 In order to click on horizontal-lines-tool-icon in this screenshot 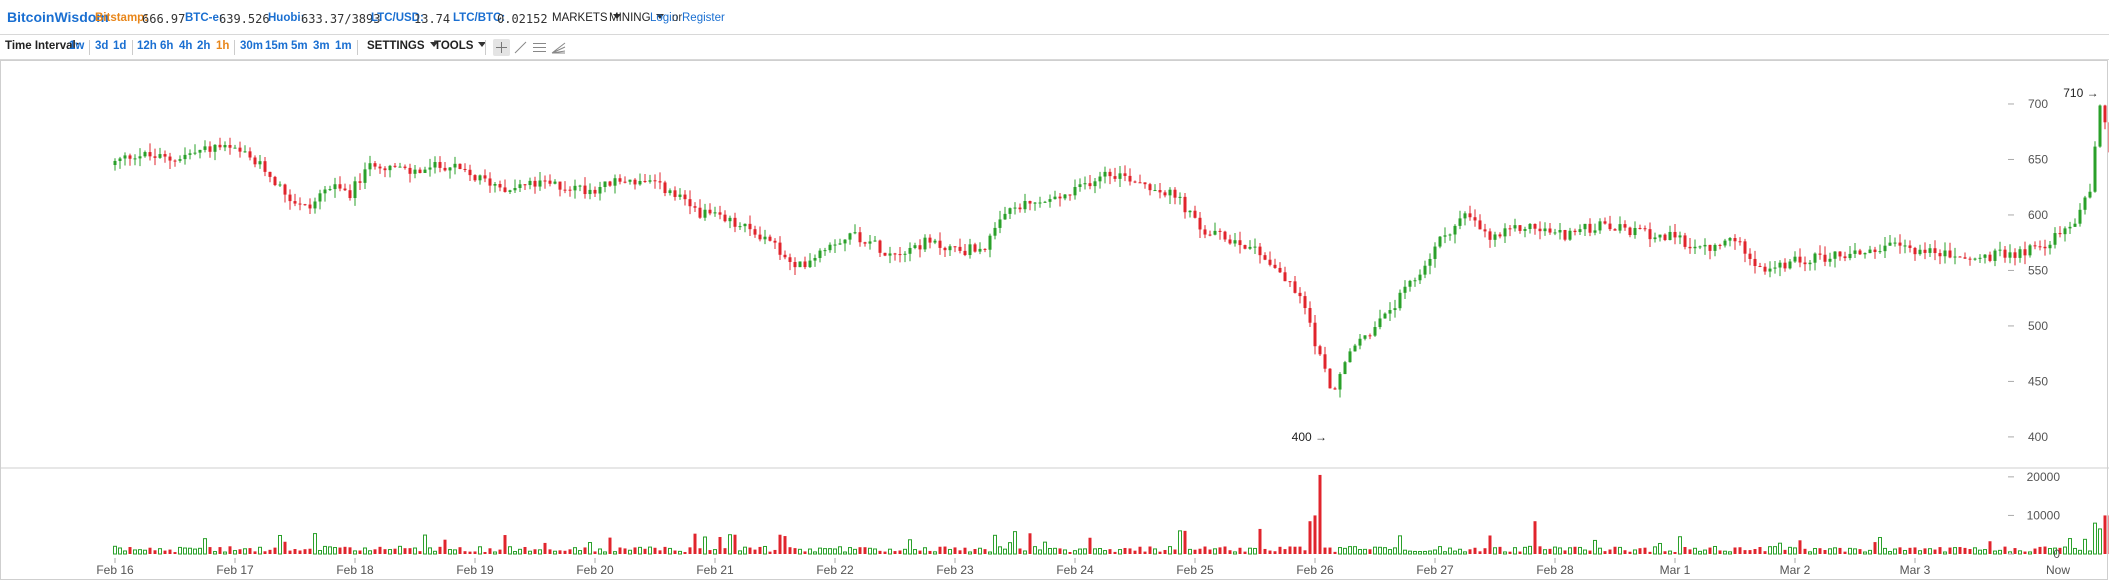, I will do `click(539, 47)`.